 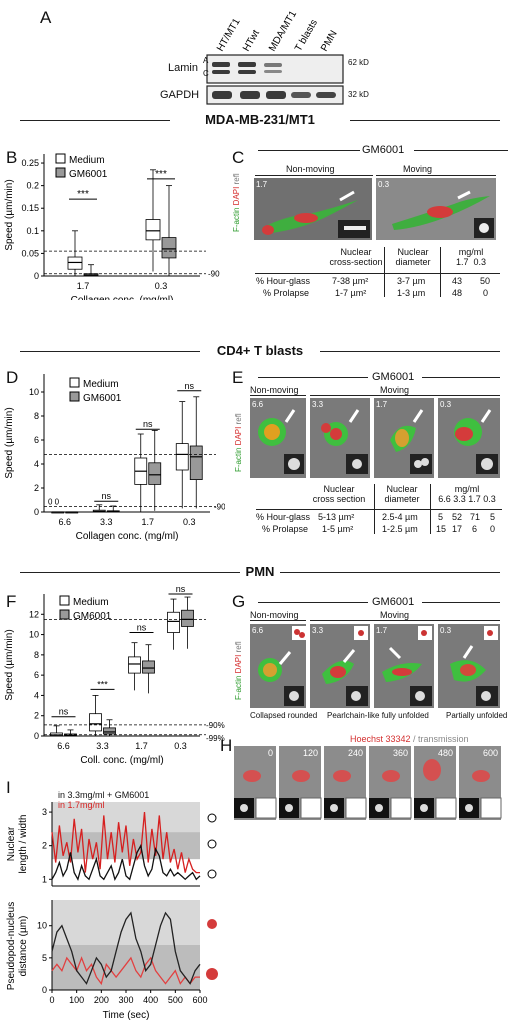 I want to click on y-tick-label: 0.1, so click(x=32, y=231).